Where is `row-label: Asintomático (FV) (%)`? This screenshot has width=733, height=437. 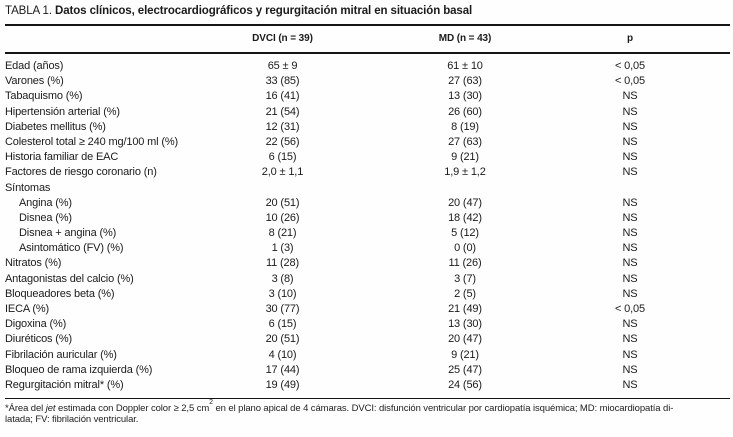
row-label: Asintomático (FV) (%) is located at coordinates (71, 248).